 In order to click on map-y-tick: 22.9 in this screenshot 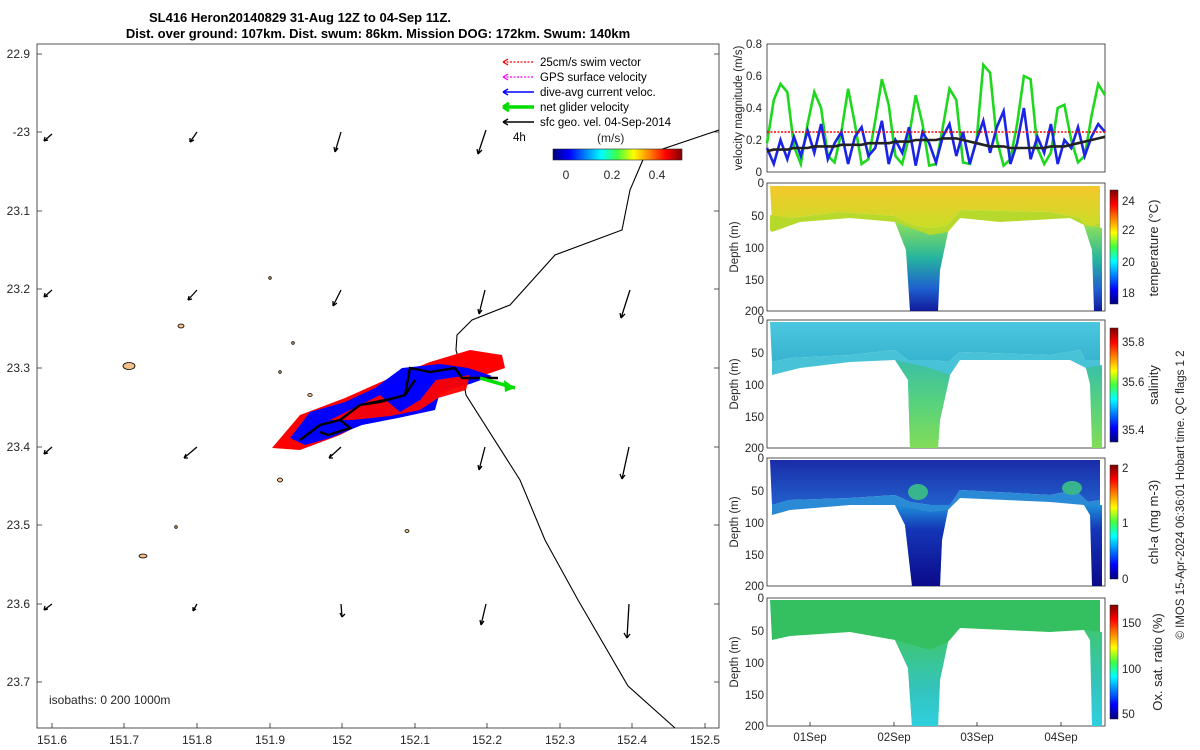, I will do `click(19, 54)`.